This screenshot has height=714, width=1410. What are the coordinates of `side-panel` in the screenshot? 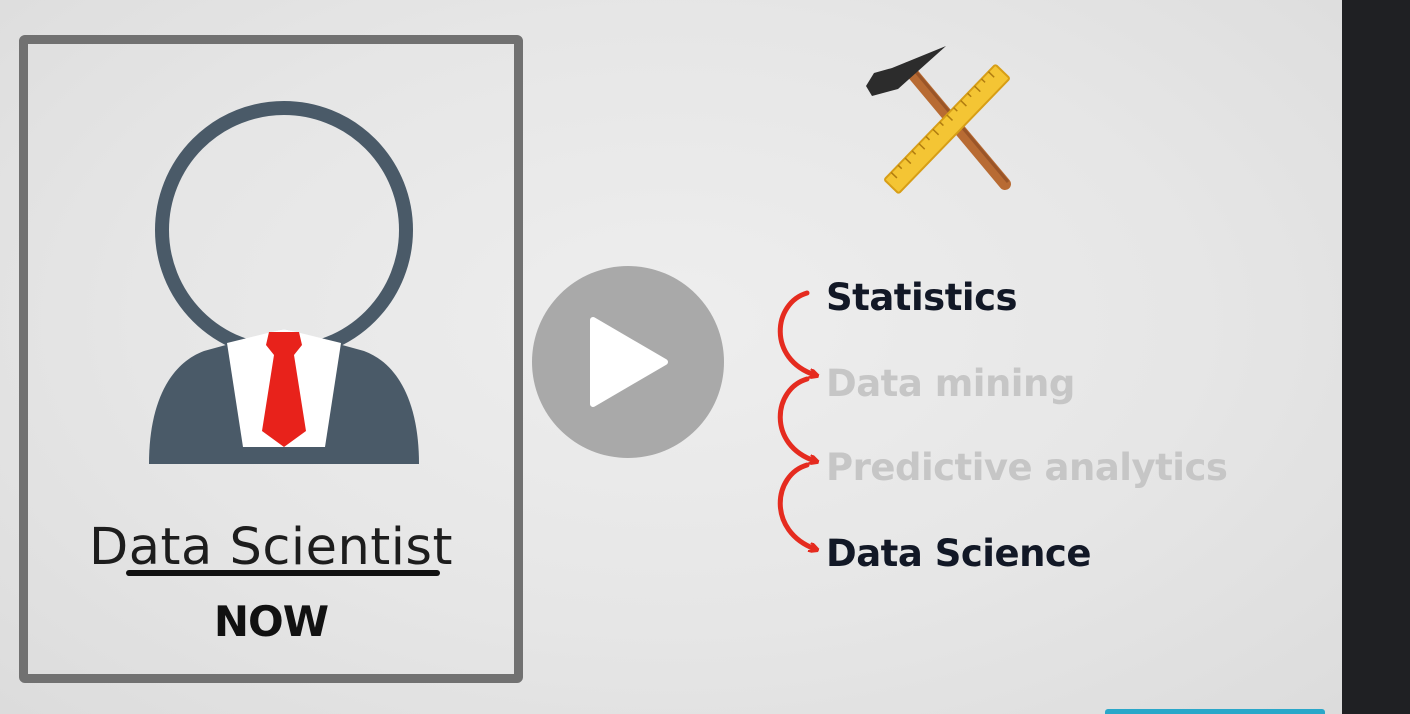 It's located at (1376, 357).